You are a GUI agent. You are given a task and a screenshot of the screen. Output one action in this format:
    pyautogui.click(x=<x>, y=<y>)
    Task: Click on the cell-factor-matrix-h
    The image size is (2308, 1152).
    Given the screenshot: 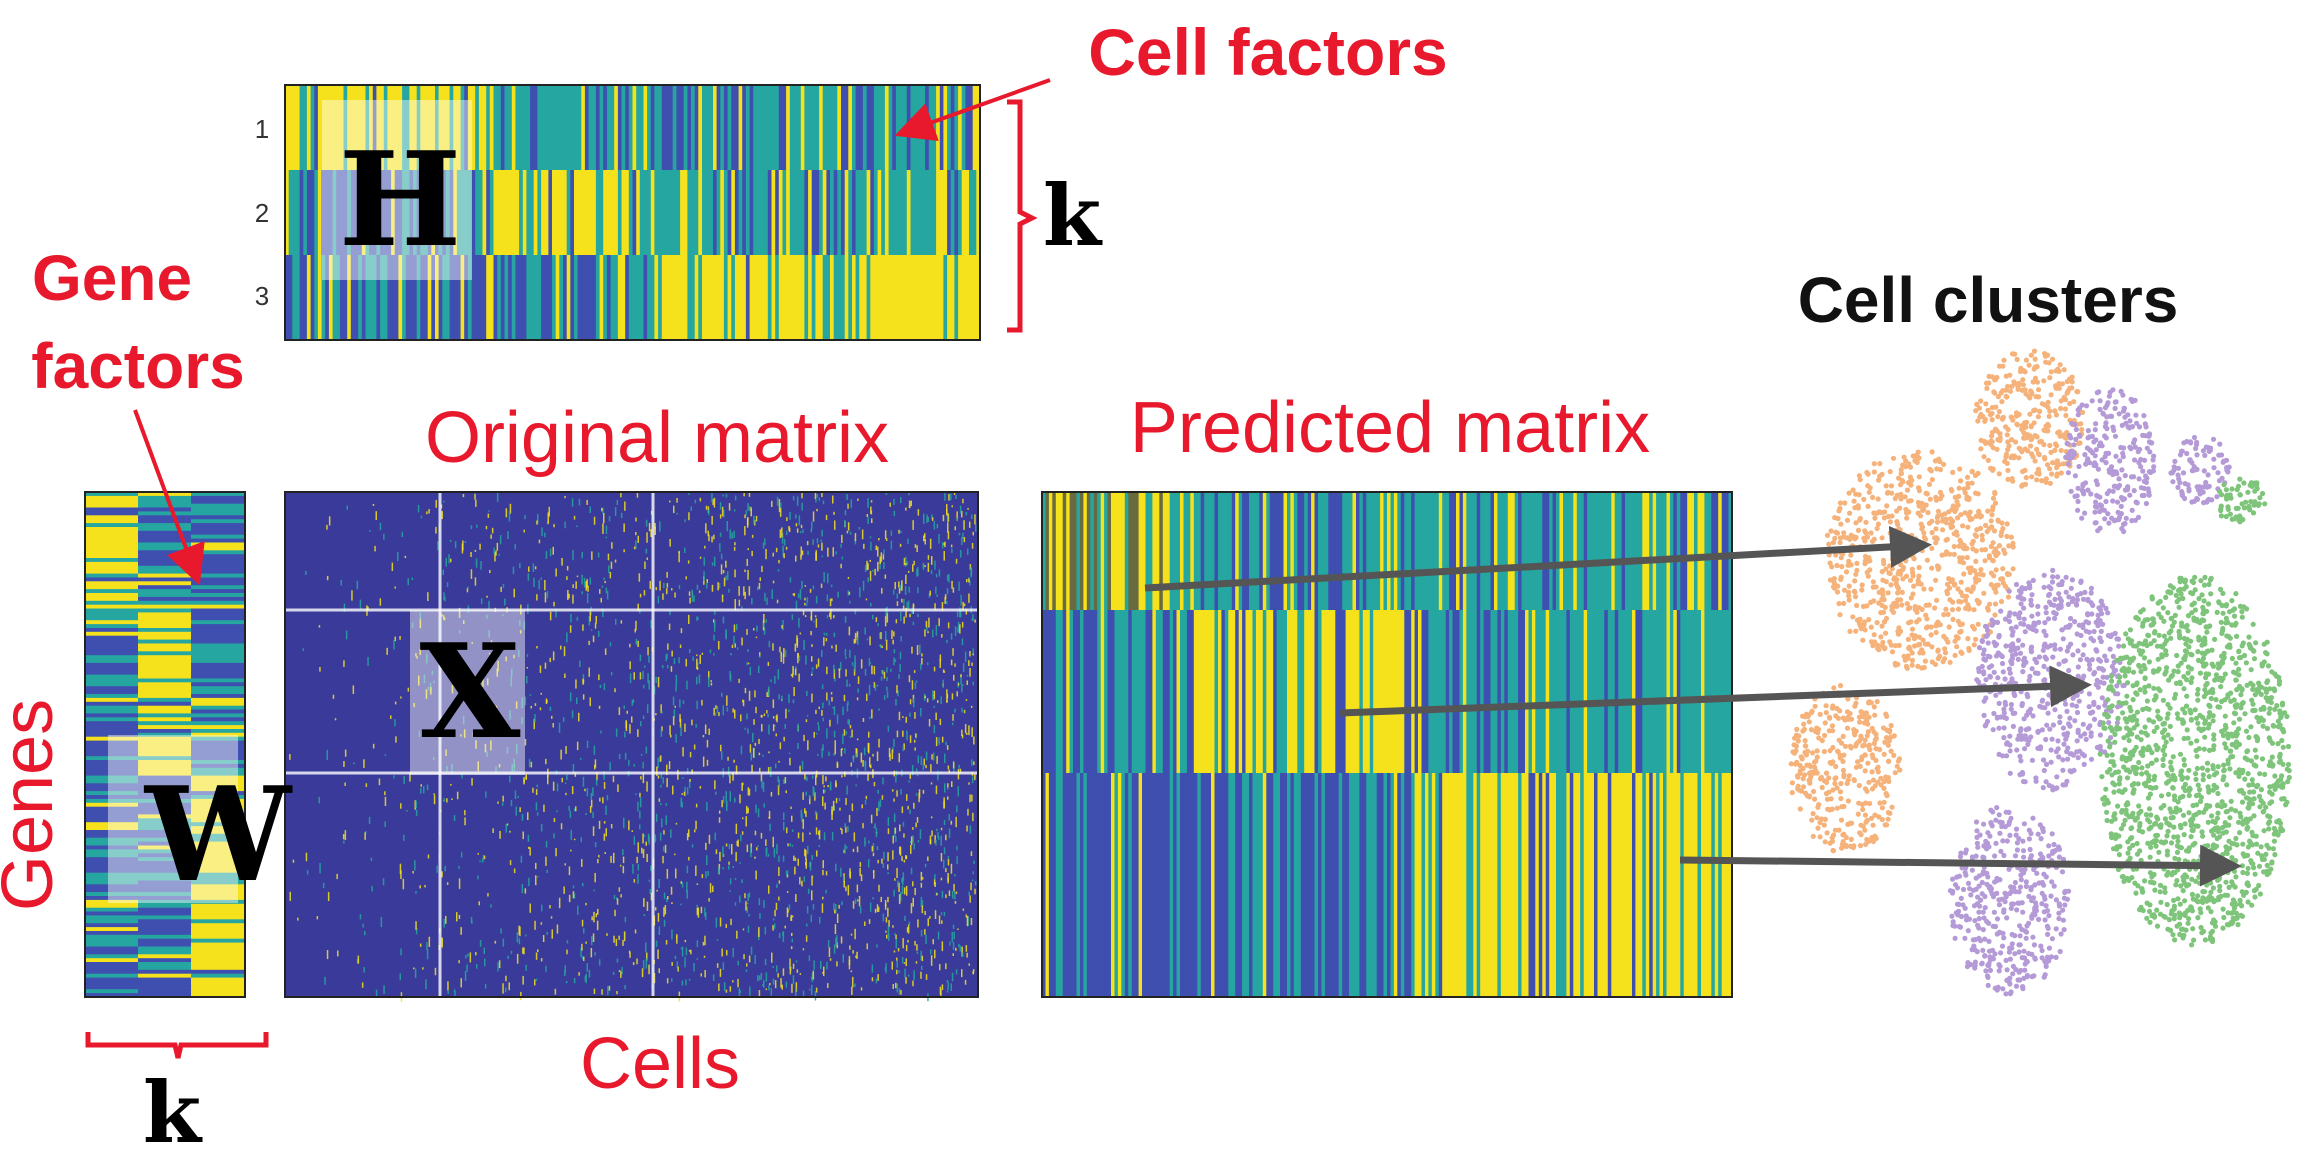 What is the action you would take?
    pyautogui.click(x=632, y=212)
    